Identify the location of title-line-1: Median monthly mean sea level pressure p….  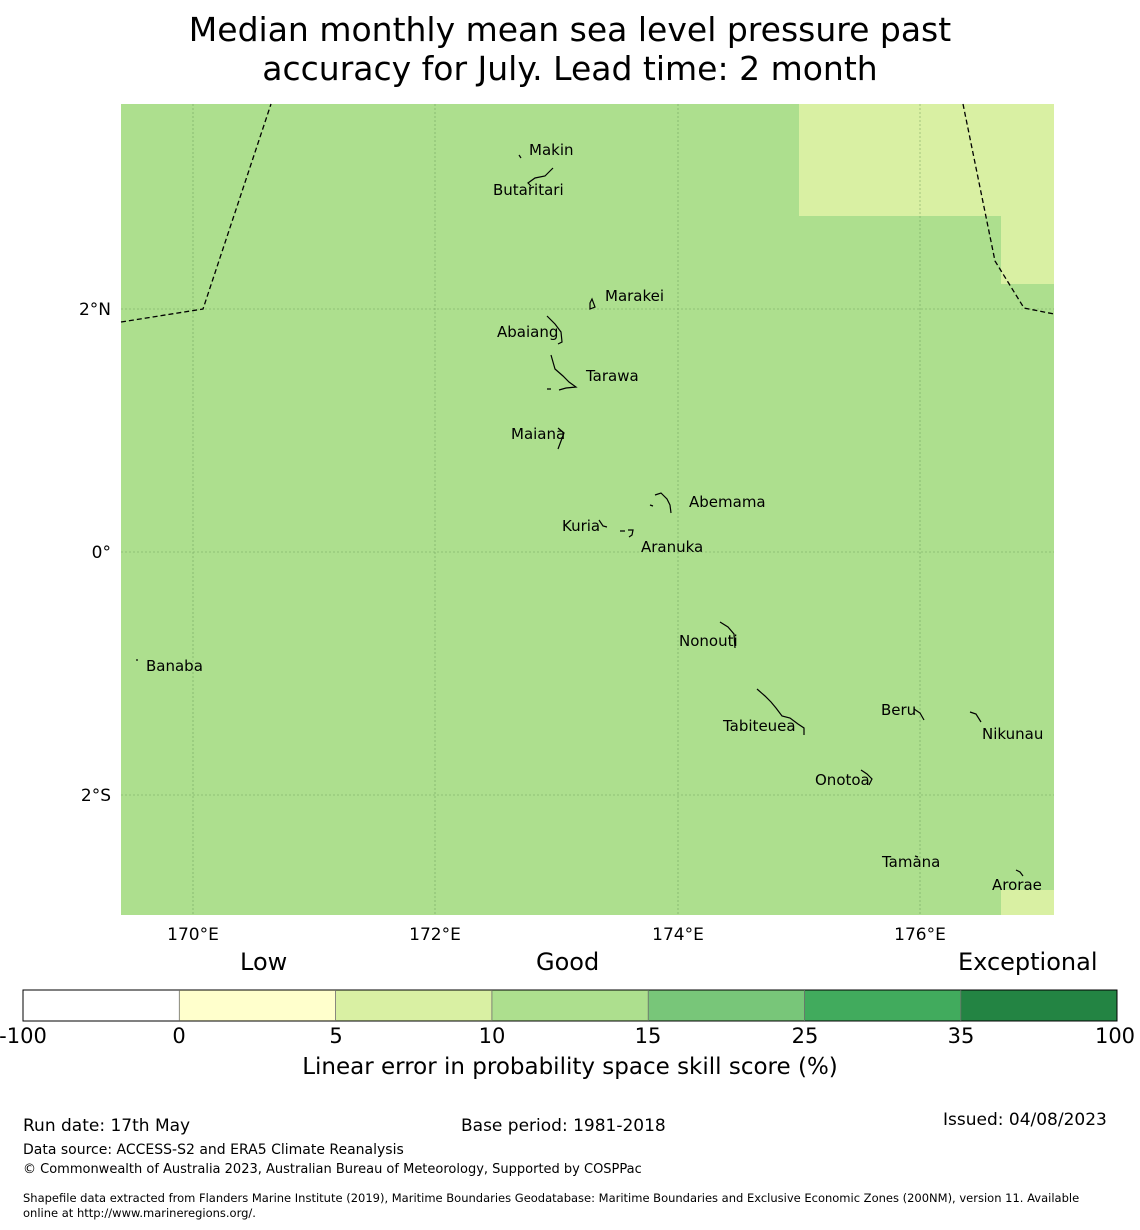
(570, 29).